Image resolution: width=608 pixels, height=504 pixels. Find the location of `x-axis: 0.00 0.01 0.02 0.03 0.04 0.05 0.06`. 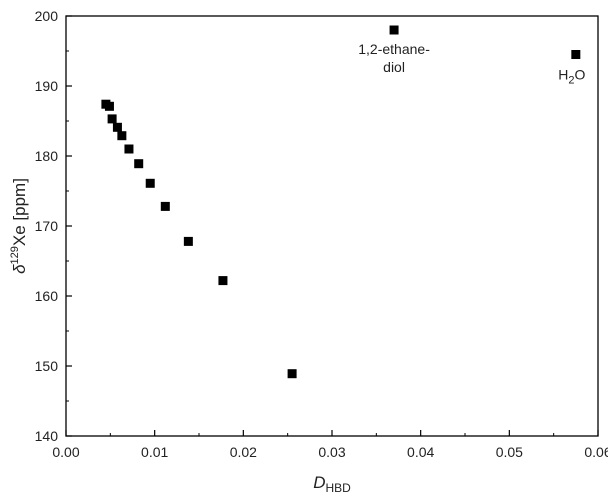

x-axis: 0.00 0.01 0.02 0.03 0.04 0.05 0.06 is located at coordinates (330, 445).